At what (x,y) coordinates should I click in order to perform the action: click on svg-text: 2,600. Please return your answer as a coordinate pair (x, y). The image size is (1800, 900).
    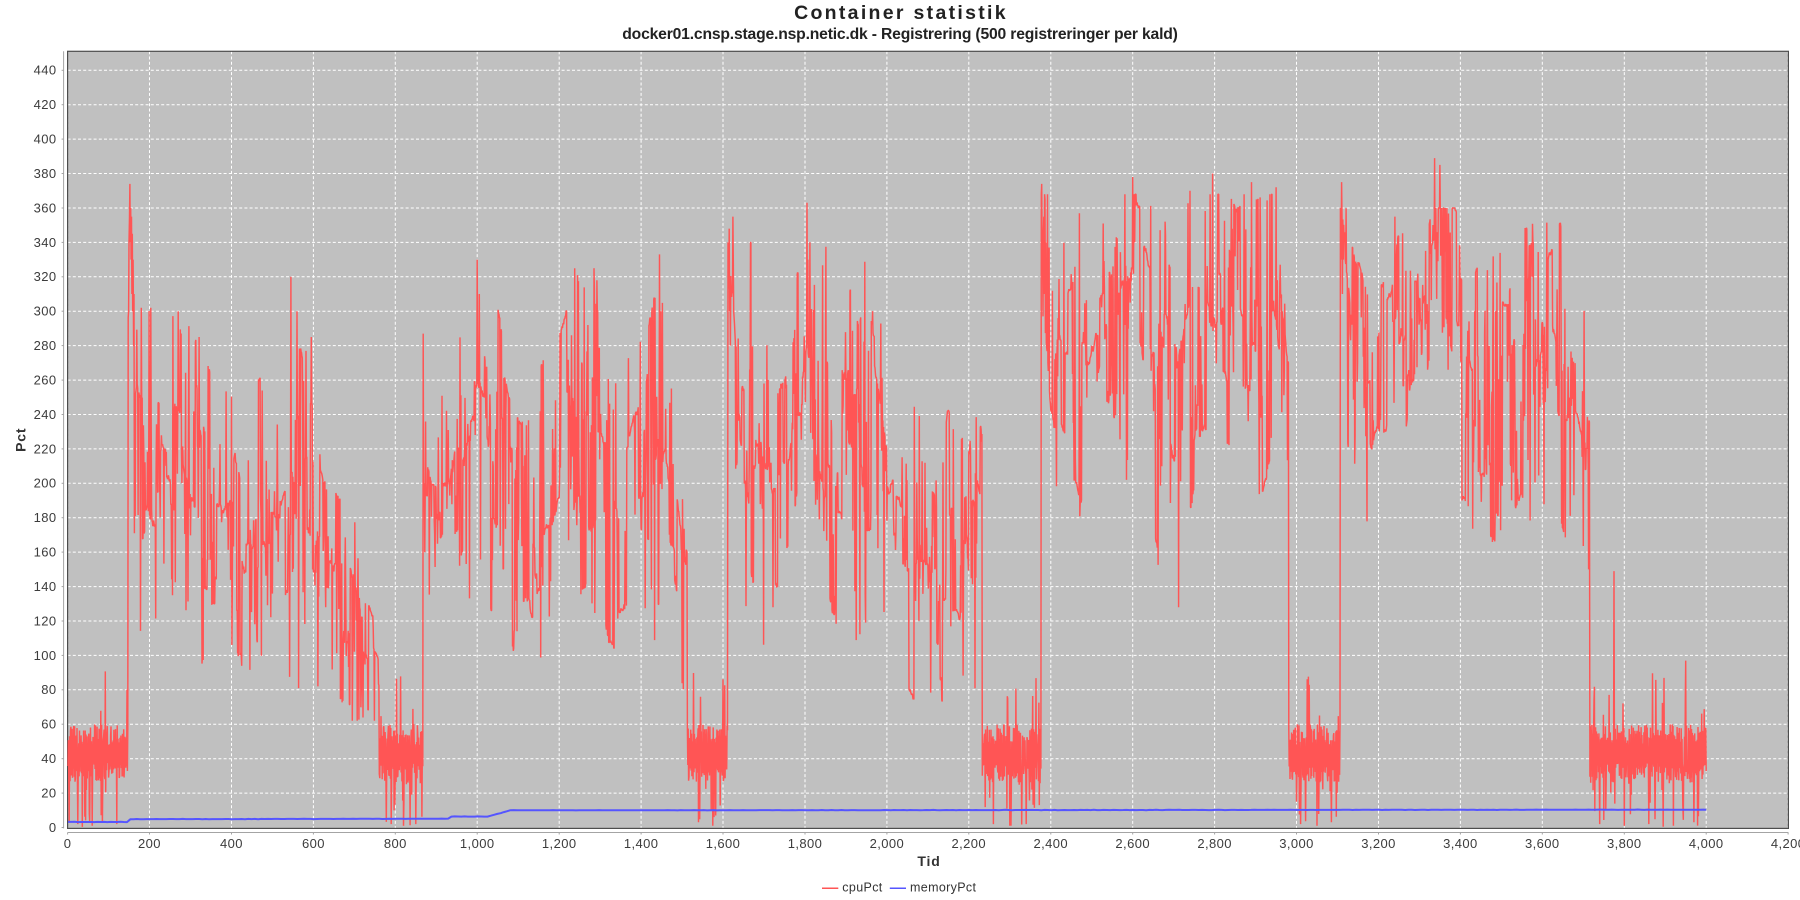
    Looking at the image, I should click on (1132, 843).